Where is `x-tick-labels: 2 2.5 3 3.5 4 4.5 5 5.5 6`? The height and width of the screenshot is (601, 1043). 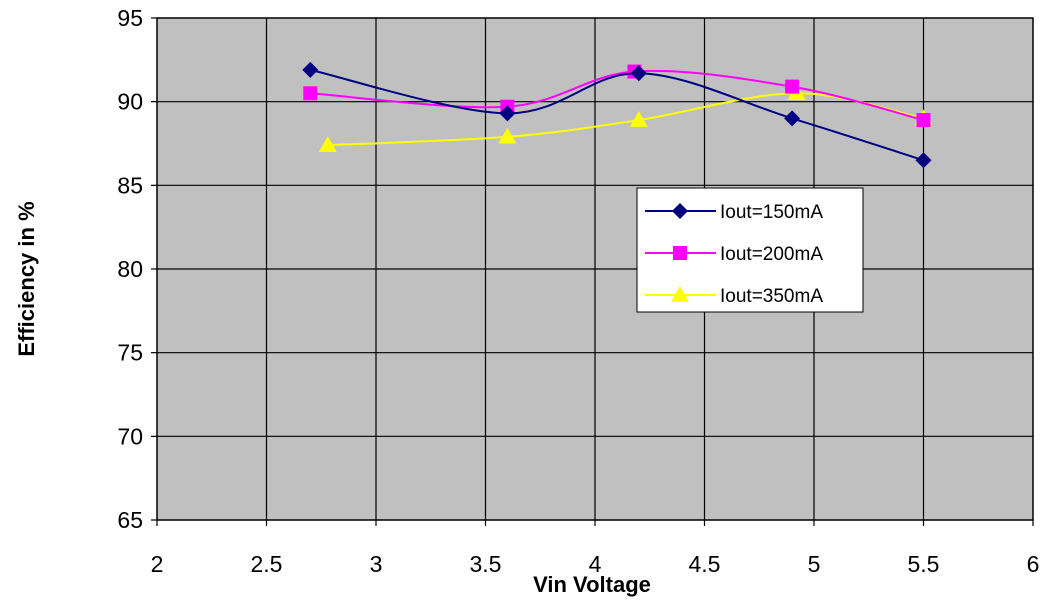 x-tick-labels: 2 2.5 3 3.5 4 4.5 5 5.5 6 is located at coordinates (595, 564).